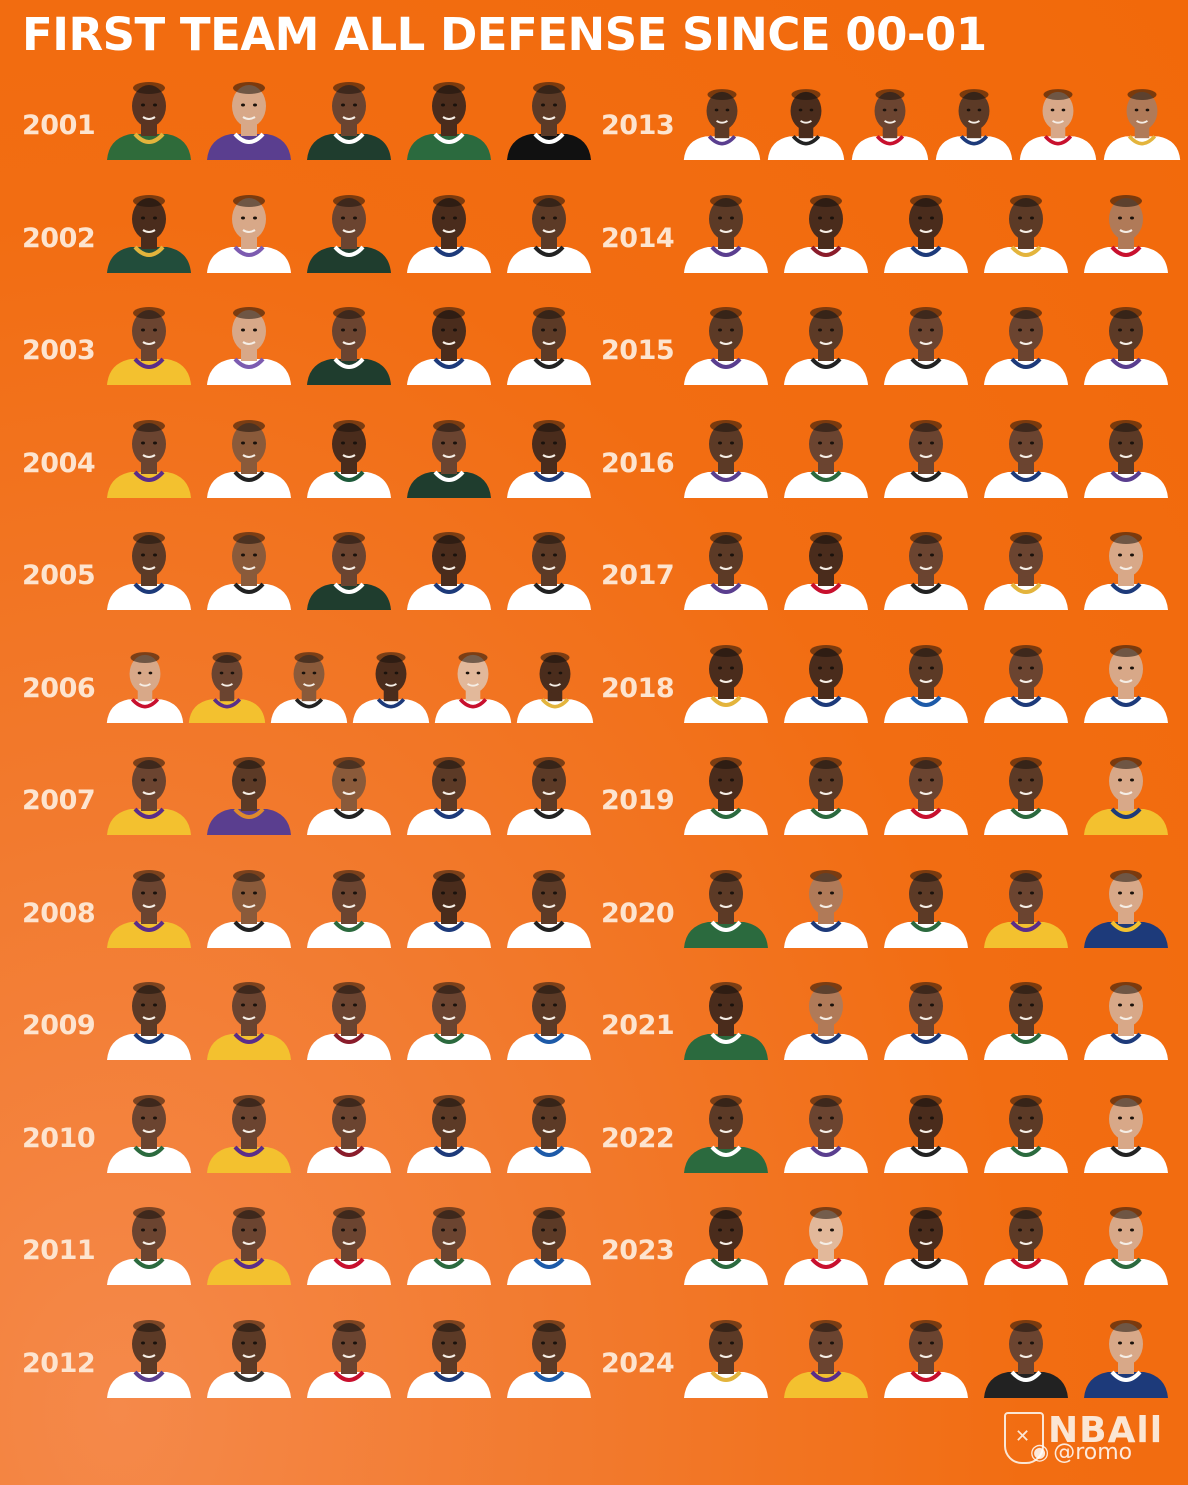 This screenshot has height=1485, width=1188. What do you see at coordinates (594, 1253) in the screenshot?
I see `year-row-2023: 2023` at bounding box center [594, 1253].